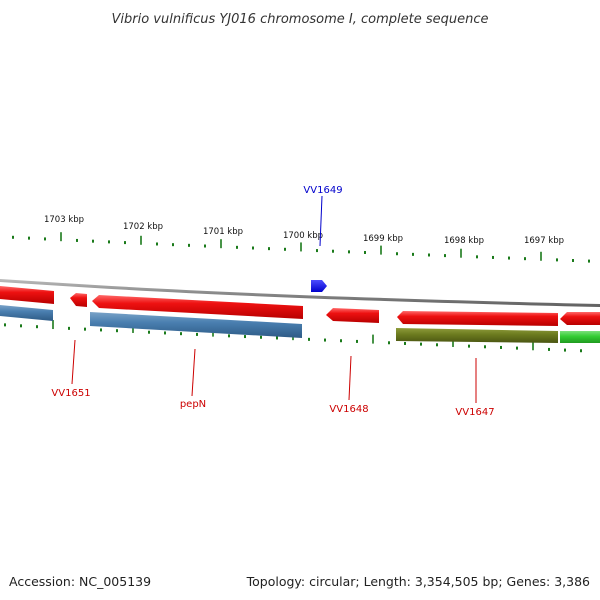 The width and height of the screenshot is (600, 600). Describe the element at coordinates (193, 404) in the screenshot. I see `gene-label-pepn: pepN` at that location.